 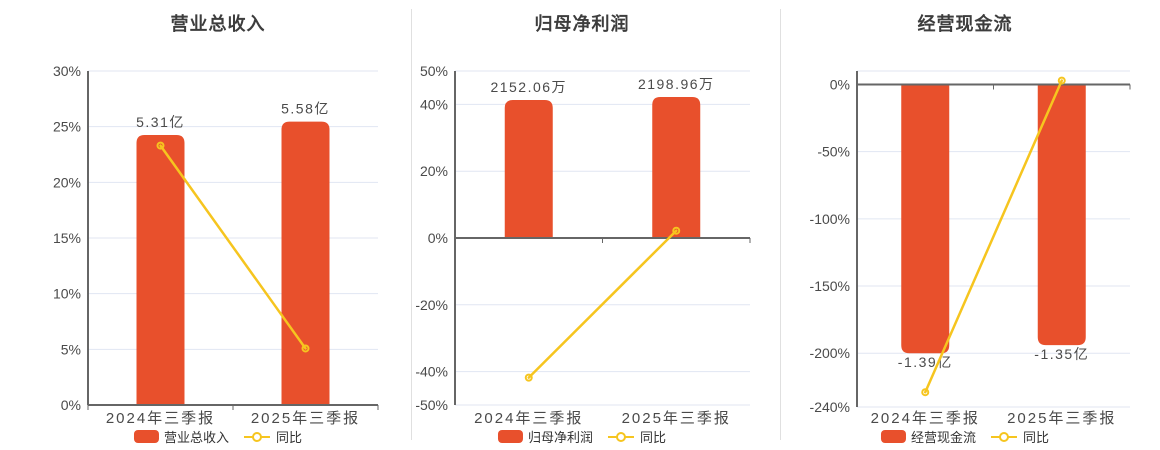 I want to click on bar-value-label: 5.31亿, so click(x=160, y=122).